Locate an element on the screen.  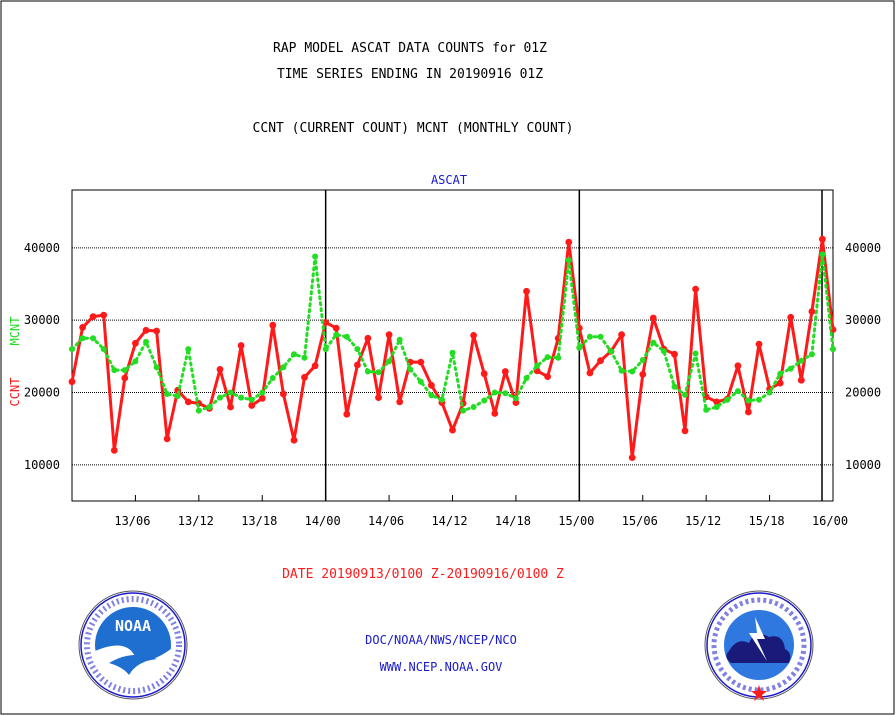
y-tick-label-right: 20000 is located at coordinates (863, 393).